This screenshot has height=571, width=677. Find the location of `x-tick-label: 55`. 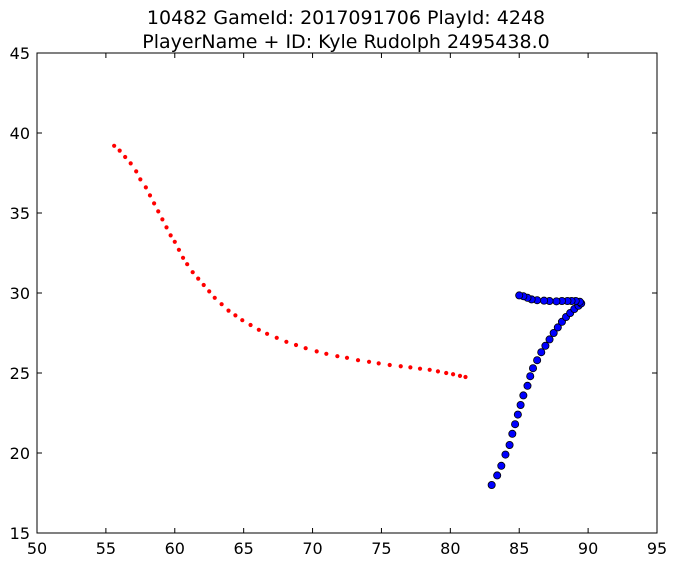

x-tick-label: 55 is located at coordinates (106, 548).